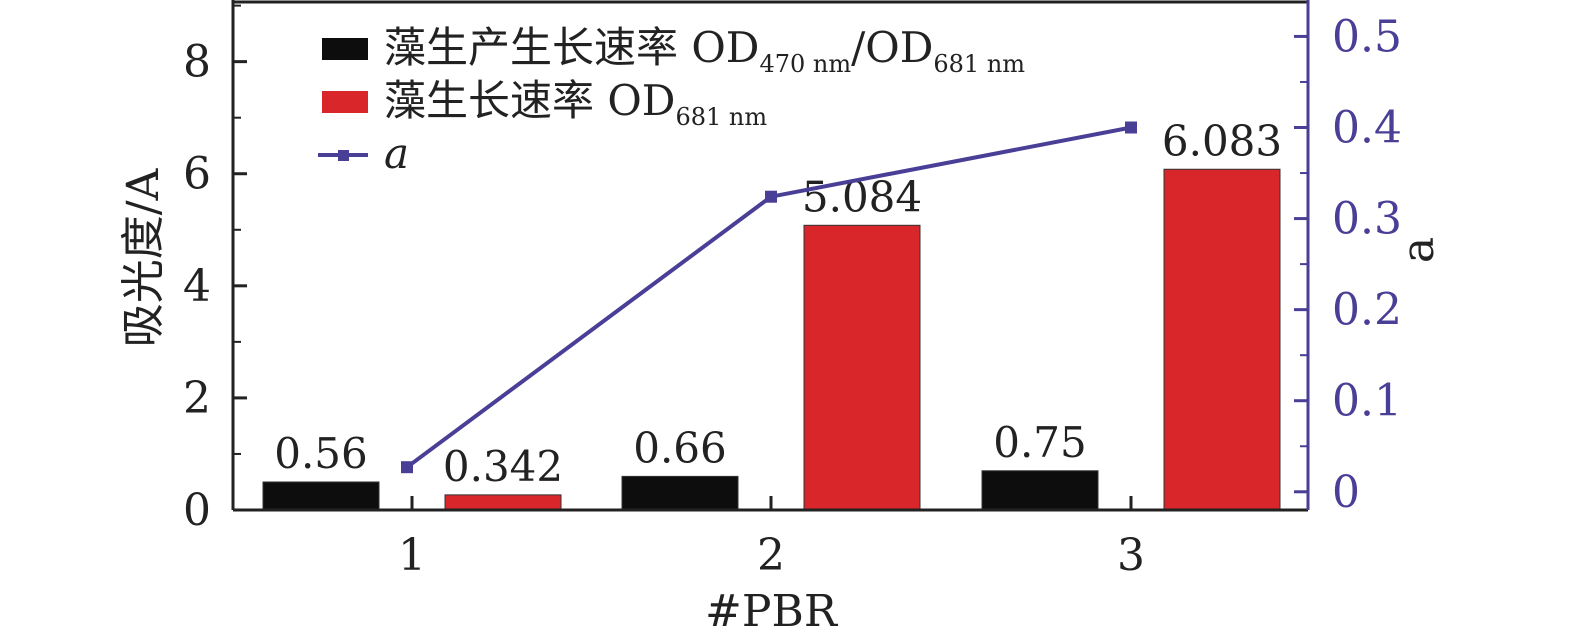 The image size is (1575, 643). I want to click on right-y-tick-label: 0.3, so click(1367, 219).